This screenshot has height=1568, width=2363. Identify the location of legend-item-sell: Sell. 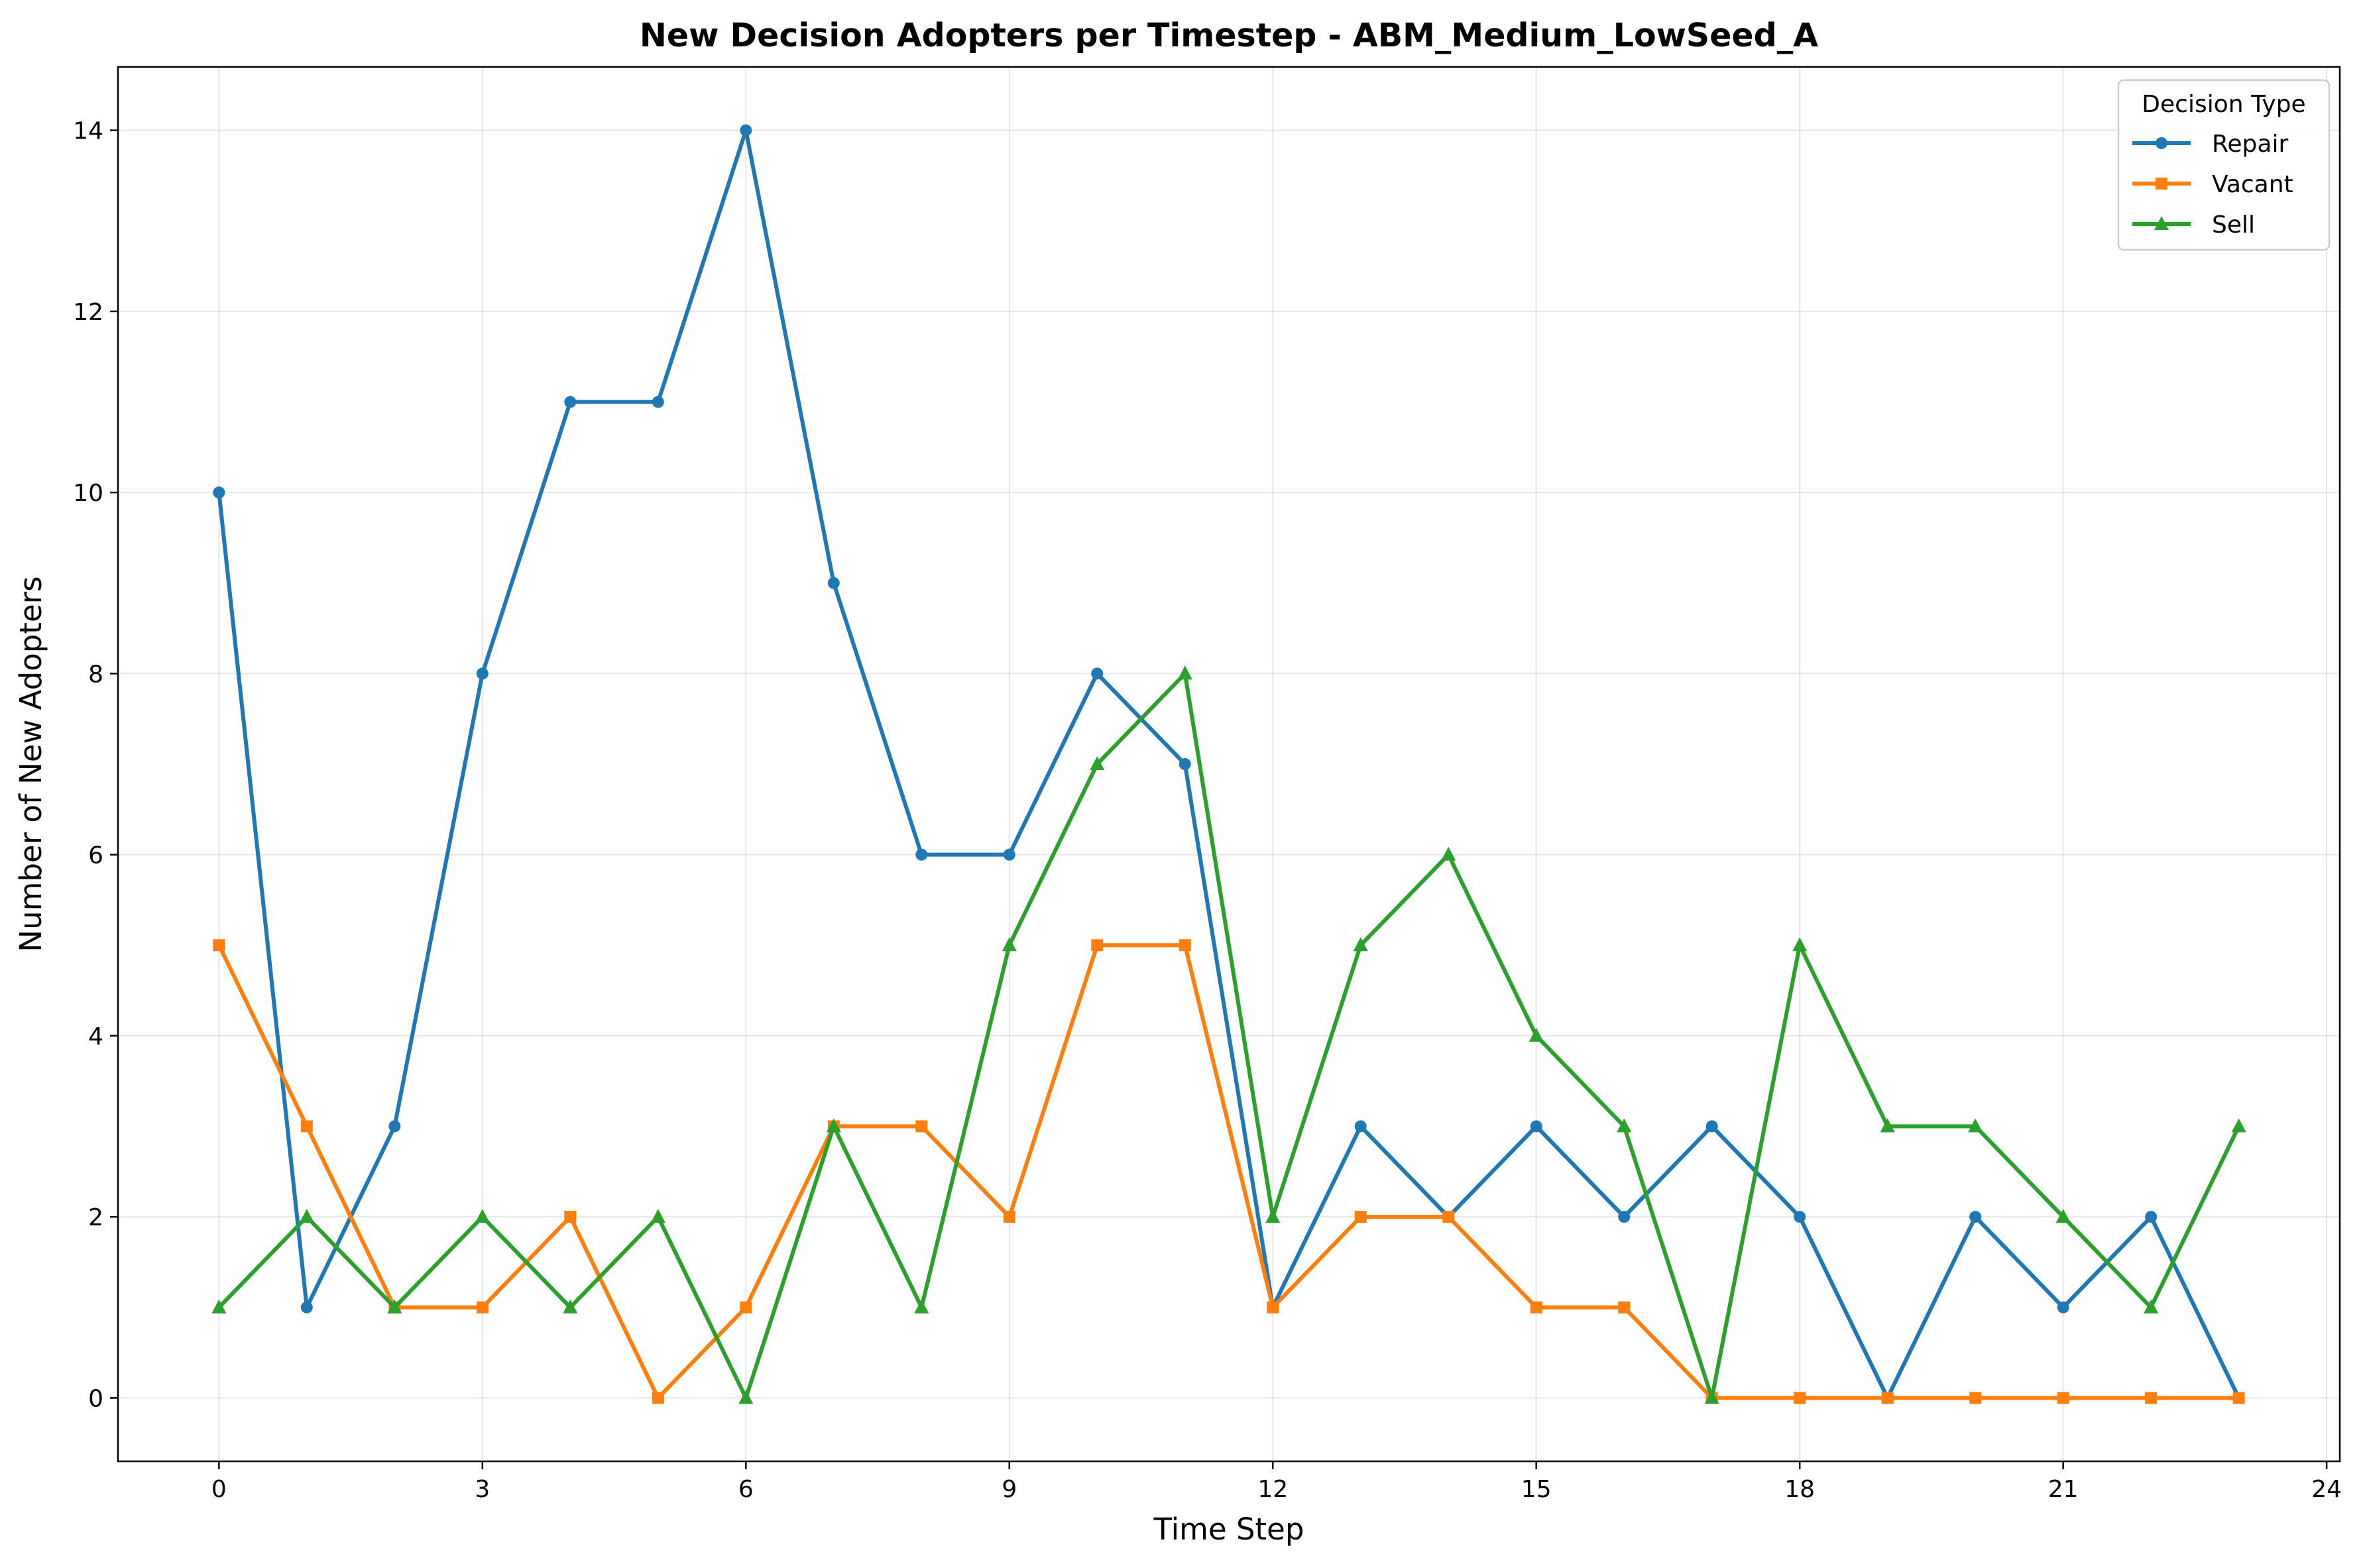
(2193, 225).